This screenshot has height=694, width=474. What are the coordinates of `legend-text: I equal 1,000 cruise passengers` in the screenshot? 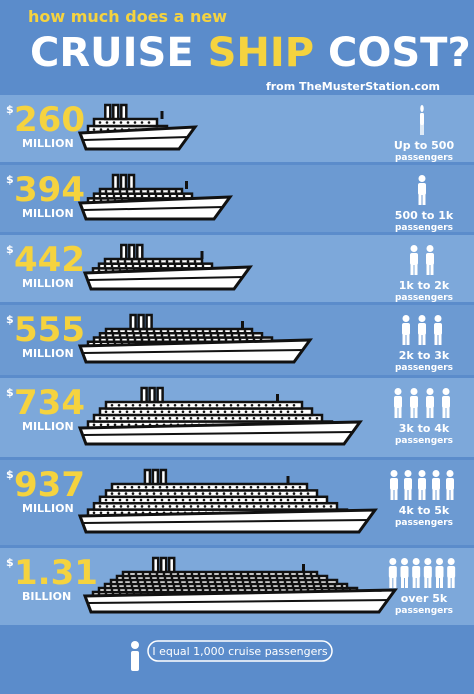 It's located at (240, 651).